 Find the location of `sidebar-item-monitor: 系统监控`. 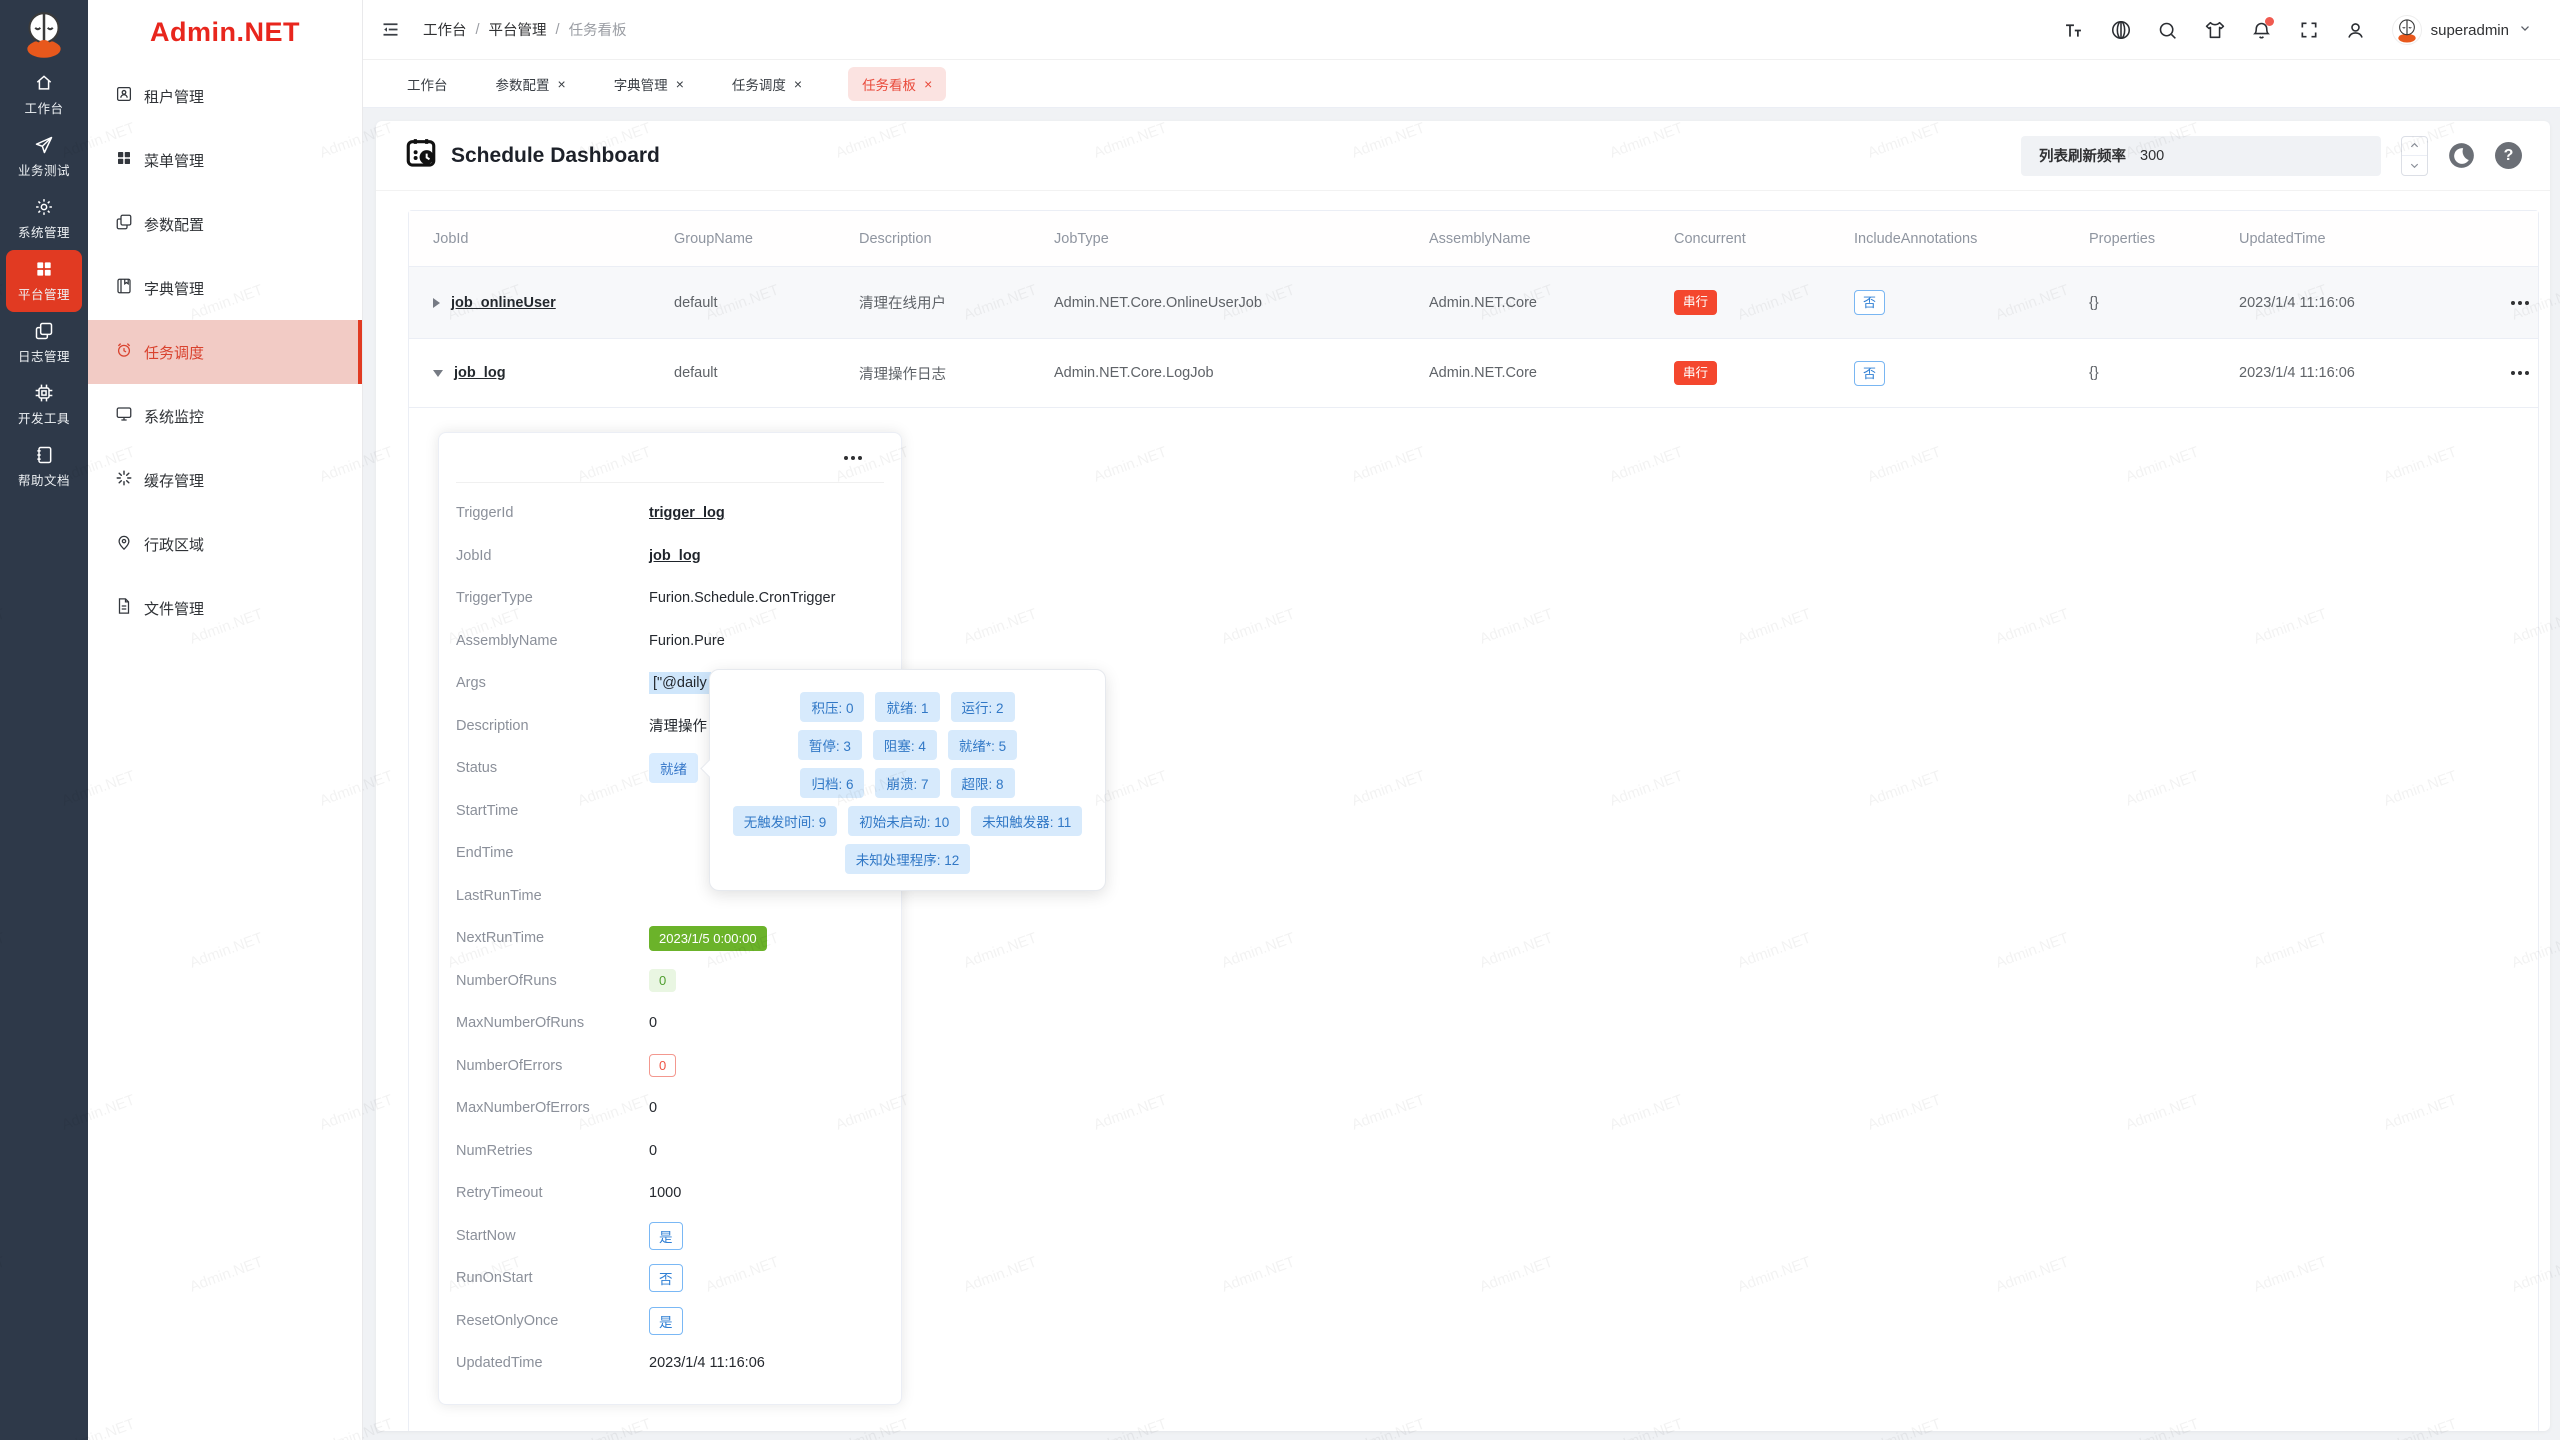

sidebar-item-monitor: 系统监控 is located at coordinates (225, 416).